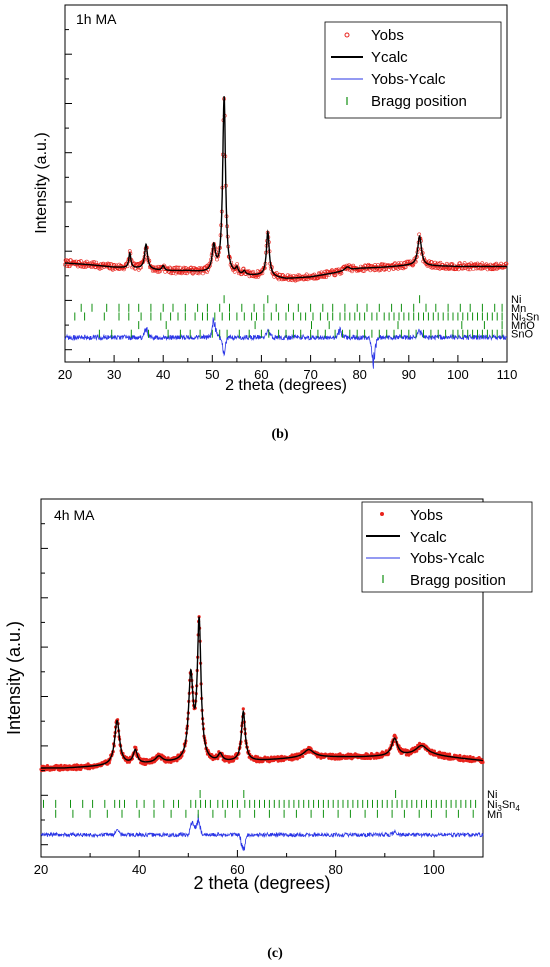 The image size is (550, 967). I want to click on y-ticks-c, so click(44, 684).